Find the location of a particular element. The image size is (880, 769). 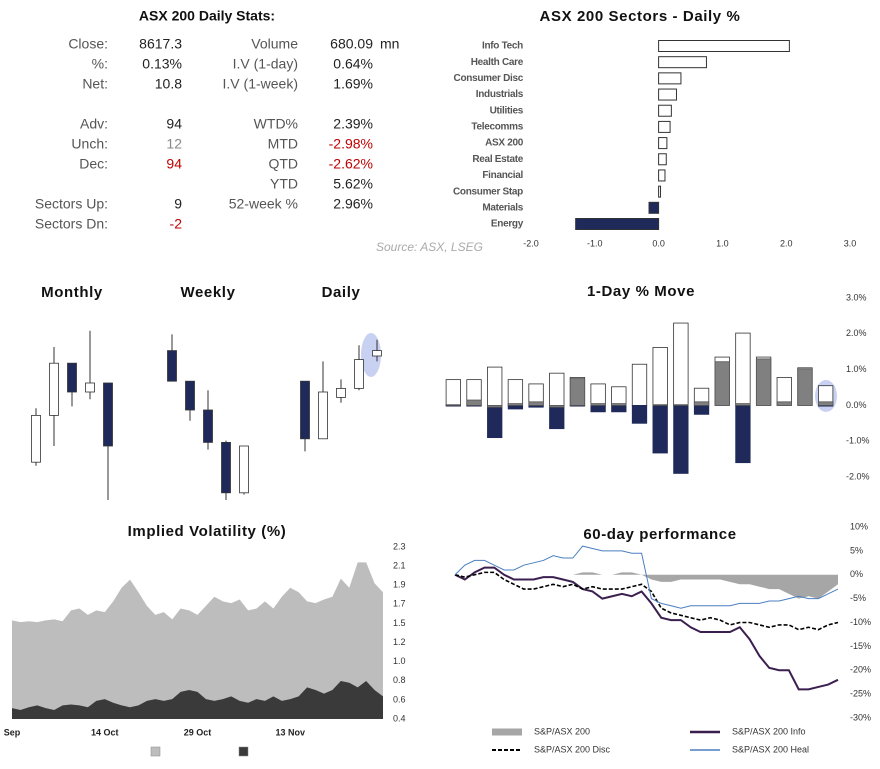

y-tick-label: -25% is located at coordinates (860, 694).